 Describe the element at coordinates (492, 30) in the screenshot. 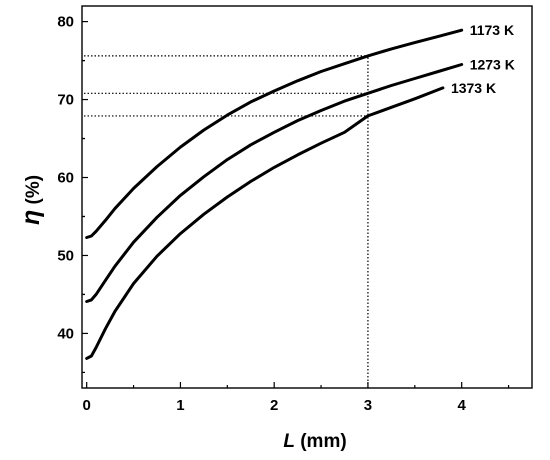

I see `series-label-1173-k: 1173 K` at that location.